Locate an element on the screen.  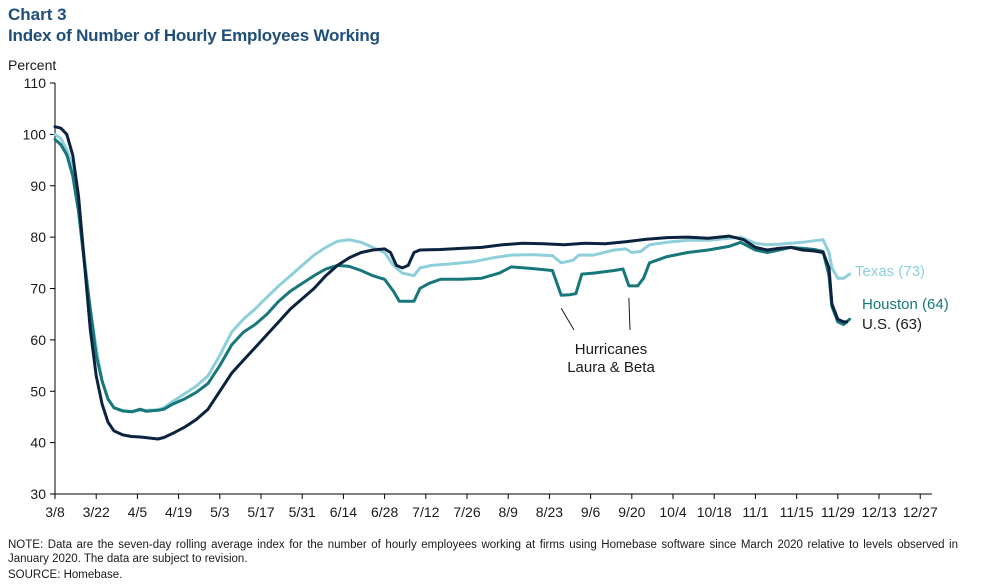
series-labels: U.S. (63) Houston (64) Texas (73) is located at coordinates (902, 298).